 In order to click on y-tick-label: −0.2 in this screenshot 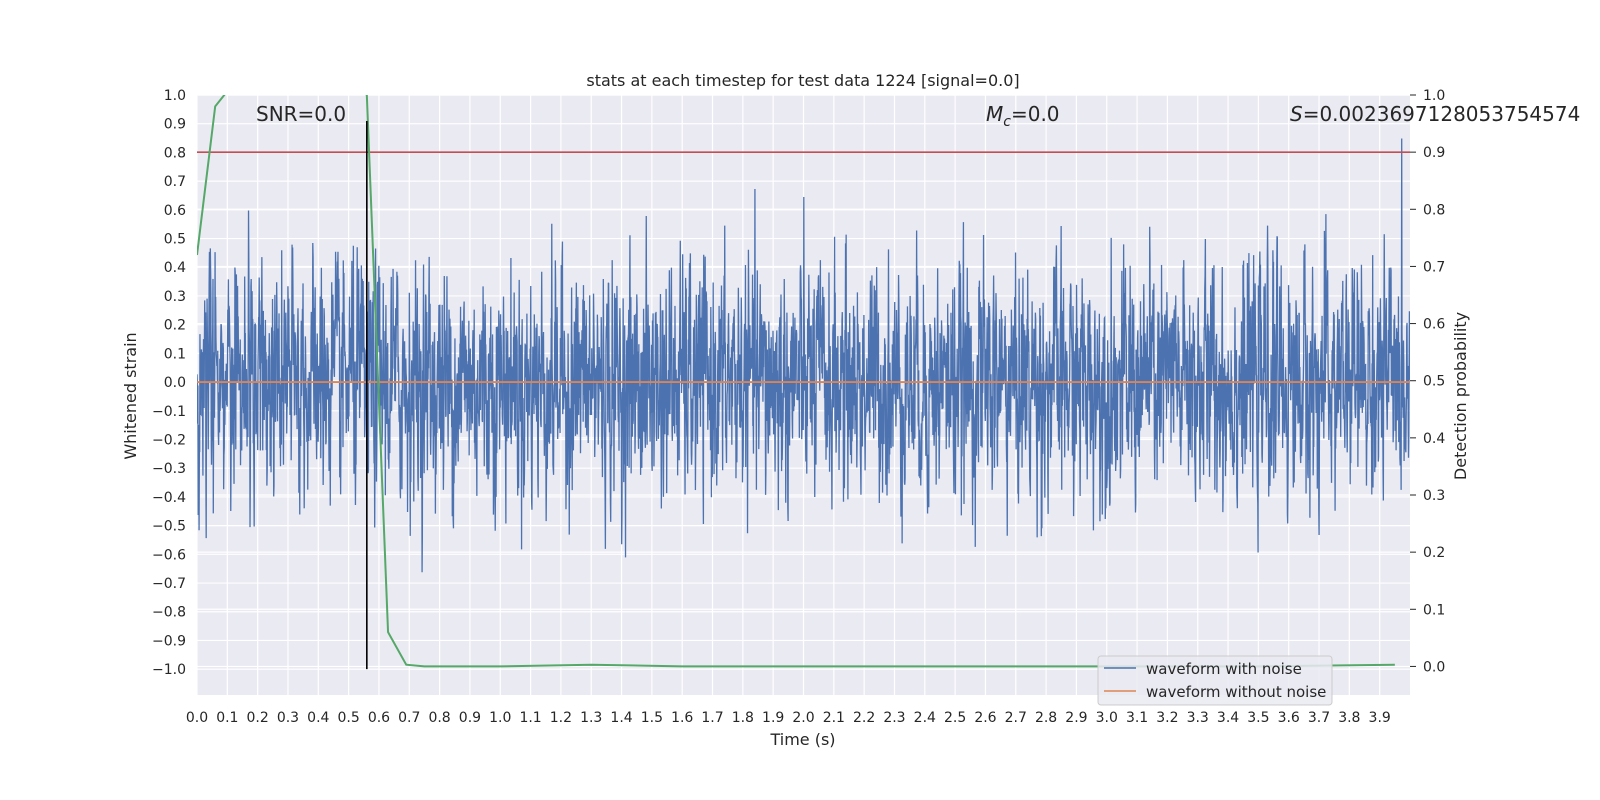, I will do `click(169, 440)`.